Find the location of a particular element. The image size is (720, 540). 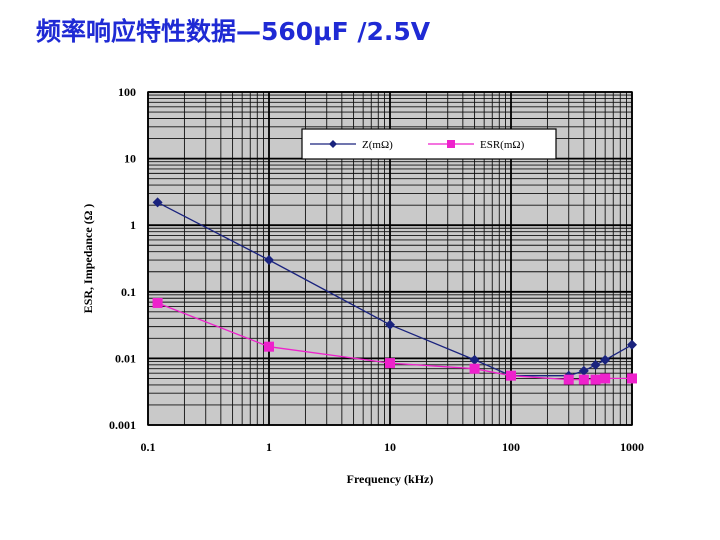

y-tick-label: 0.01 is located at coordinates (125, 358).